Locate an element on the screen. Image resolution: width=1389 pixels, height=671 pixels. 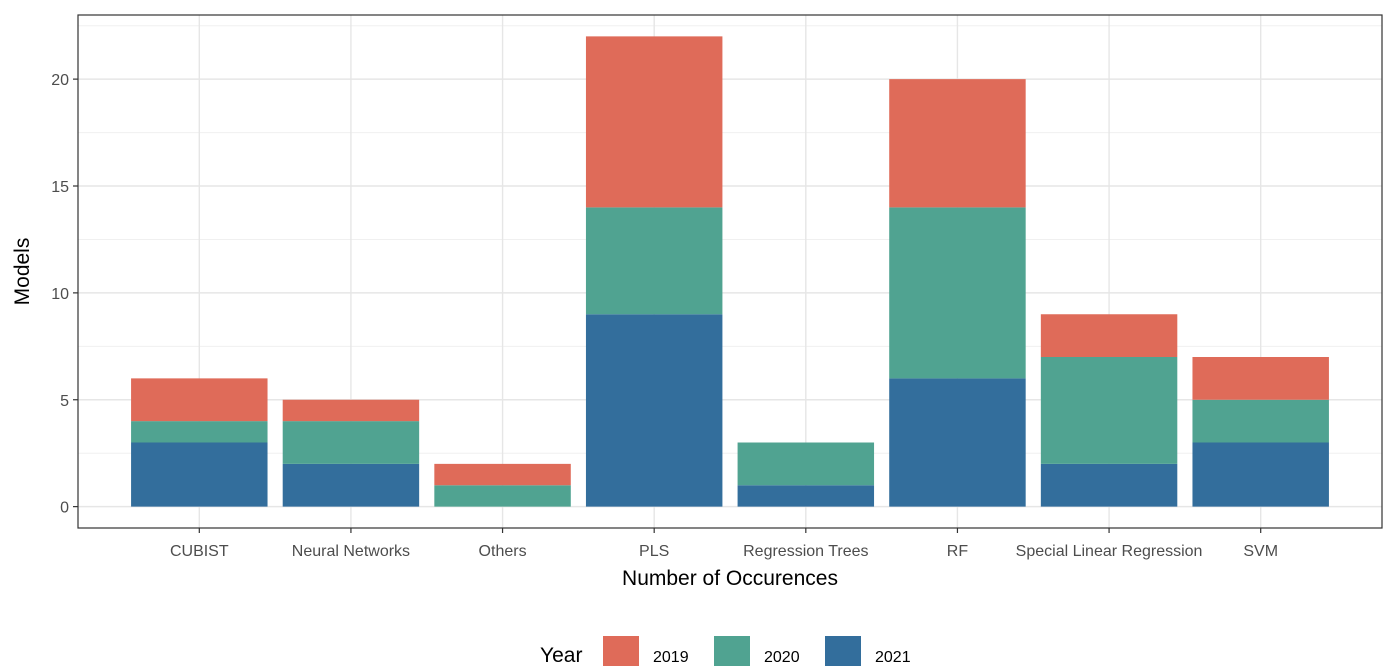
legend-label: 2021 is located at coordinates (893, 657).